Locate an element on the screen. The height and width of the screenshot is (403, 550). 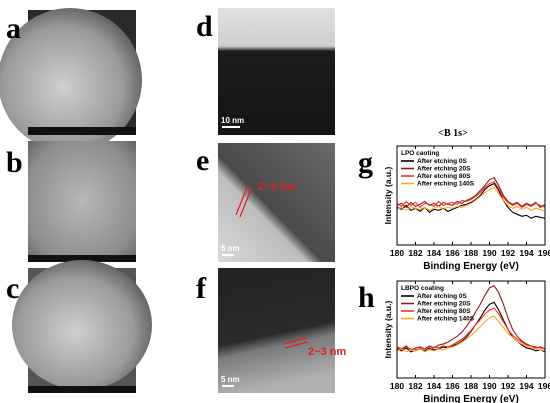
panel-label: g is located at coordinates (365, 162).